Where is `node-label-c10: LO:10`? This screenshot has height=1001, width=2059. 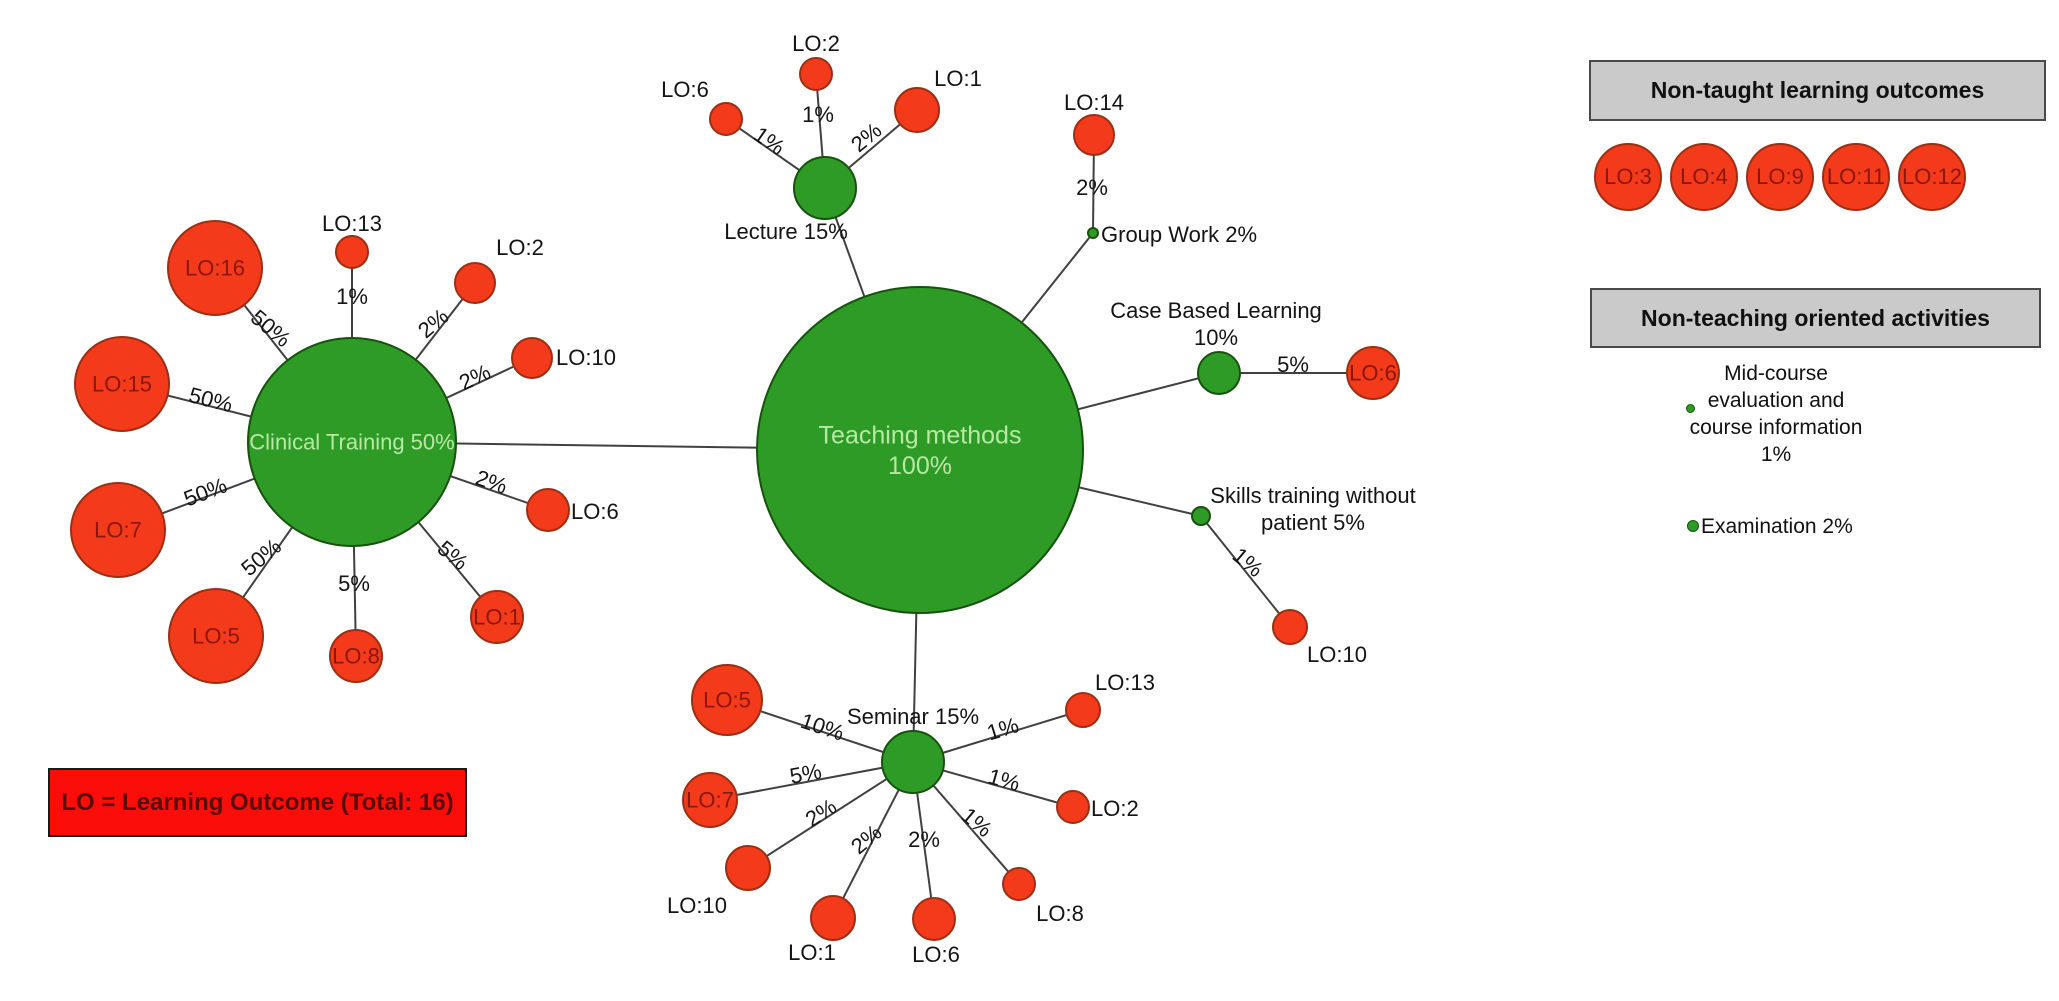 node-label-c10: LO:10 is located at coordinates (586, 357).